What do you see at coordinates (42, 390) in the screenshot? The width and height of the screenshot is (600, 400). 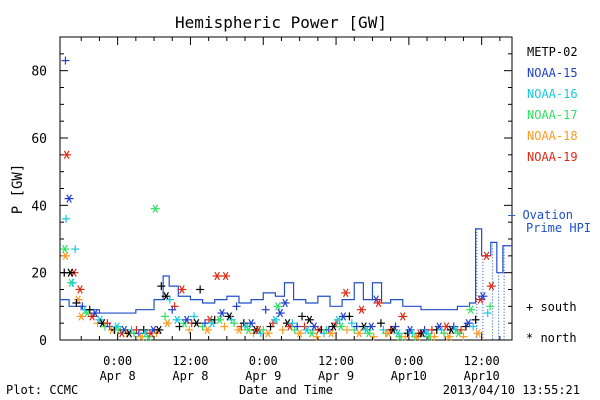 I see `plot-credit: Plot: CCMC` at bounding box center [42, 390].